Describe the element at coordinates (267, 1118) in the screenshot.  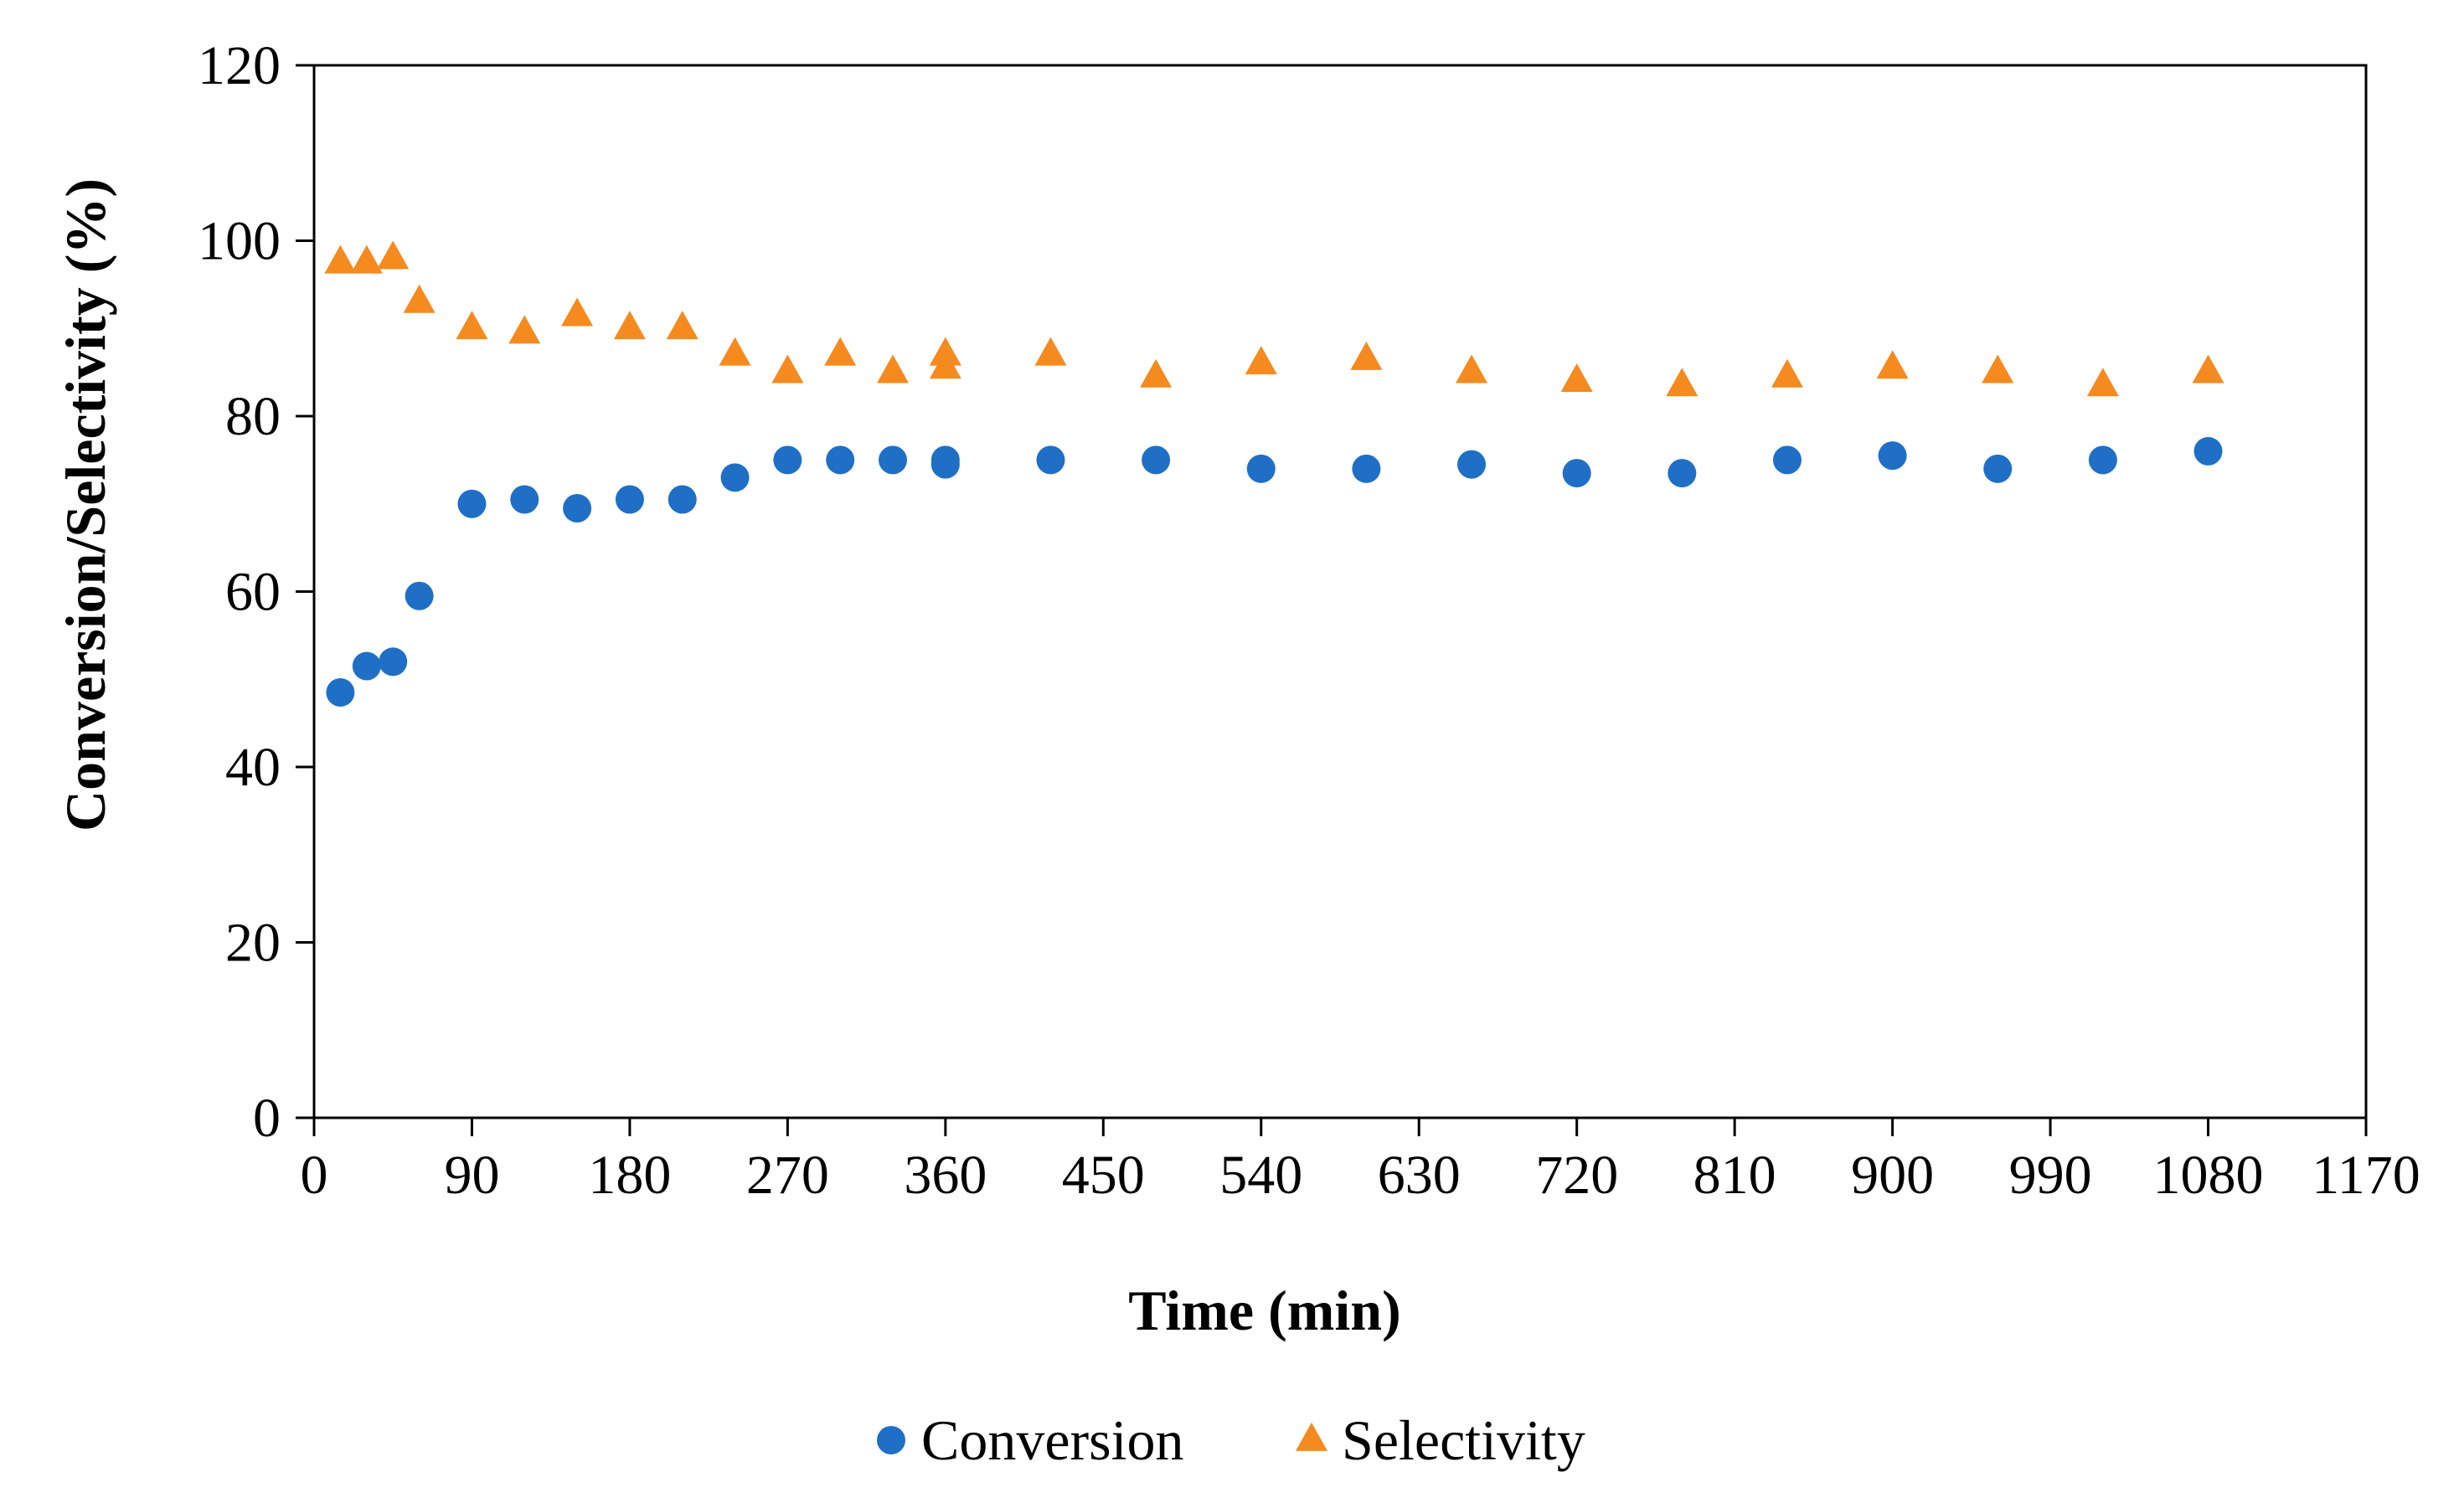
I see `y-tick-label: 0` at that location.